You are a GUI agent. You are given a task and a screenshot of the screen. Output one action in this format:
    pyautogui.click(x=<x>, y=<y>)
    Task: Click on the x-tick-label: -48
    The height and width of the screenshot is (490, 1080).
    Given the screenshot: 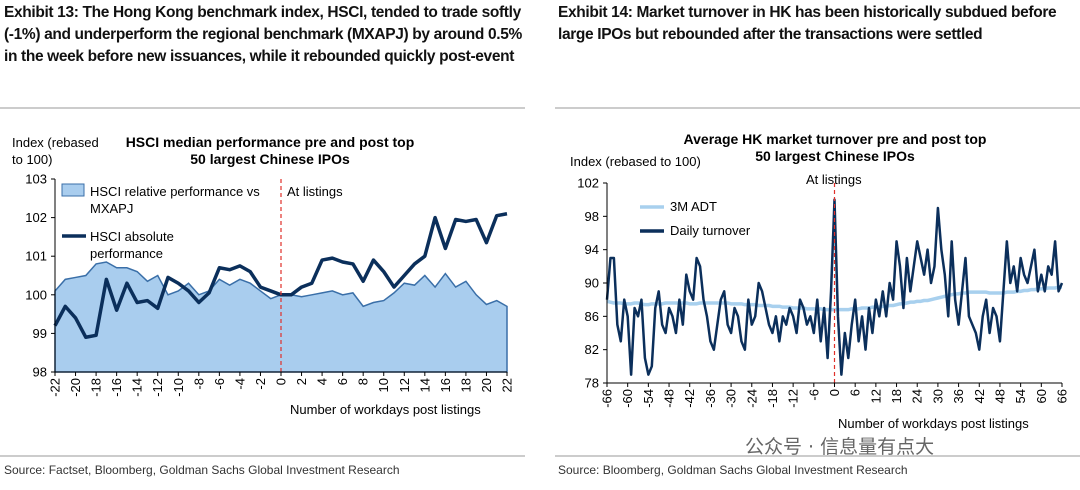 What is the action you would take?
    pyautogui.click(x=669, y=398)
    